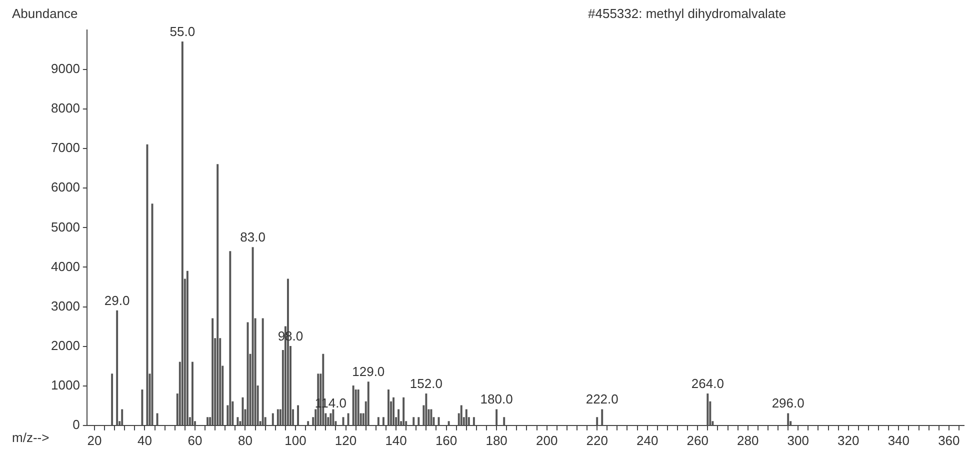  What do you see at coordinates (949, 440) in the screenshot?
I see `x-tick-label: 360` at bounding box center [949, 440].